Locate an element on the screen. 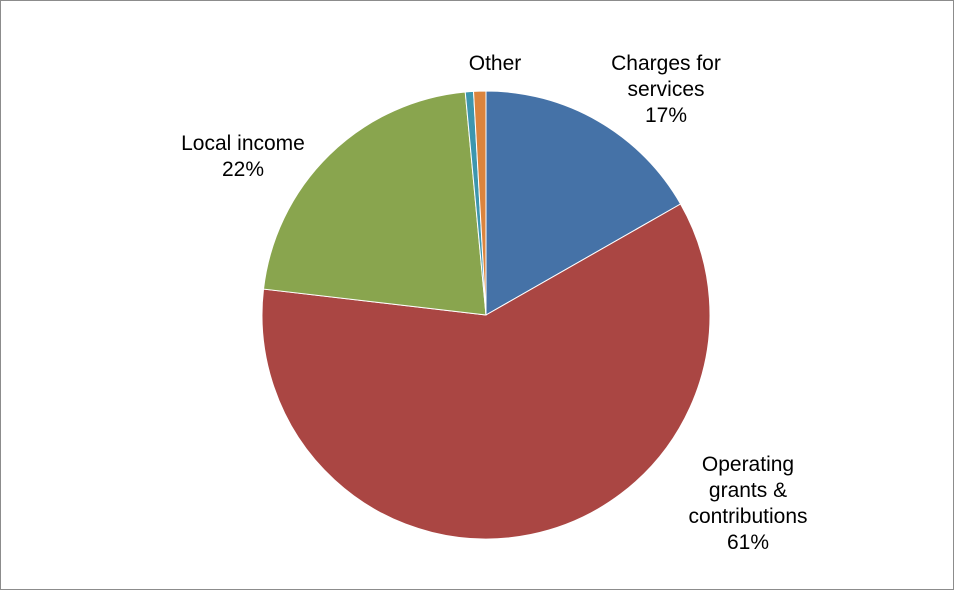 The width and height of the screenshot is (956, 590). slice-label-line: 22% is located at coordinates (243, 169).